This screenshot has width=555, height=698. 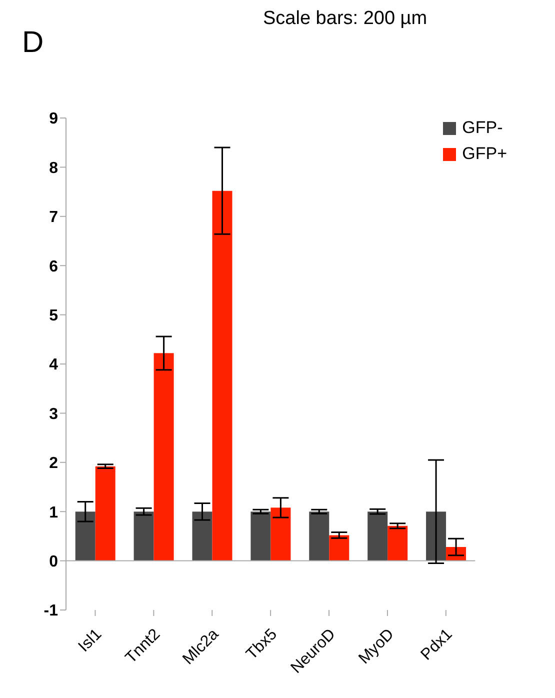 What do you see at coordinates (53, 414) in the screenshot?
I see `y-tick-label: 3` at bounding box center [53, 414].